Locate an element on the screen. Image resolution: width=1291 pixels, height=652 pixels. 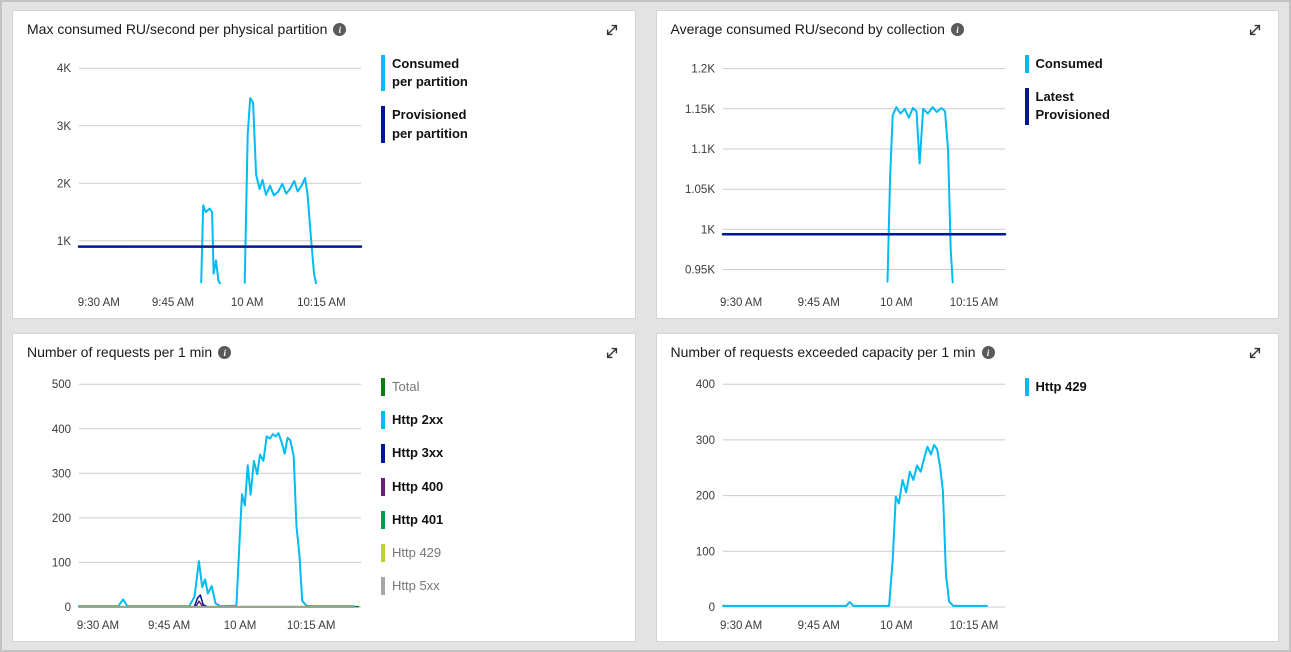
series-line-consumed is located at coordinates (920, 195).